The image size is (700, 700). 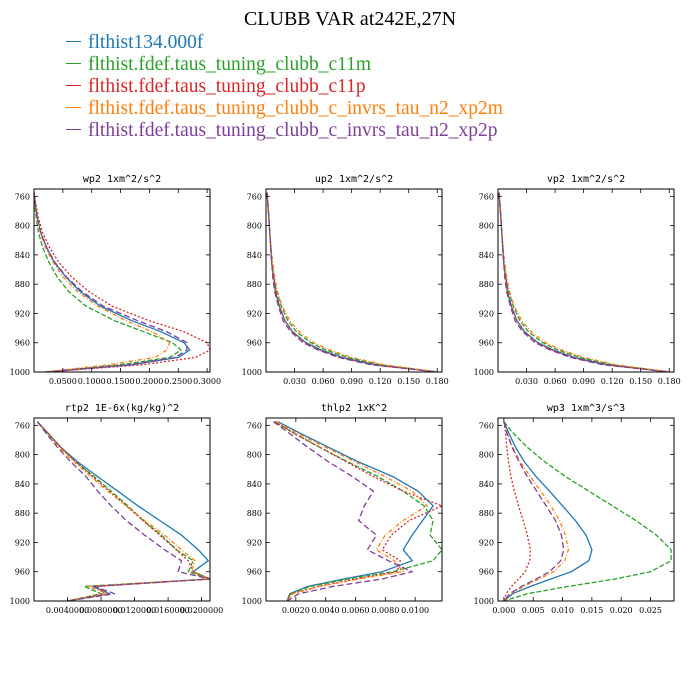 What do you see at coordinates (284, 43) in the screenshot?
I see `legend-entry: flthist134.000f` at bounding box center [284, 43].